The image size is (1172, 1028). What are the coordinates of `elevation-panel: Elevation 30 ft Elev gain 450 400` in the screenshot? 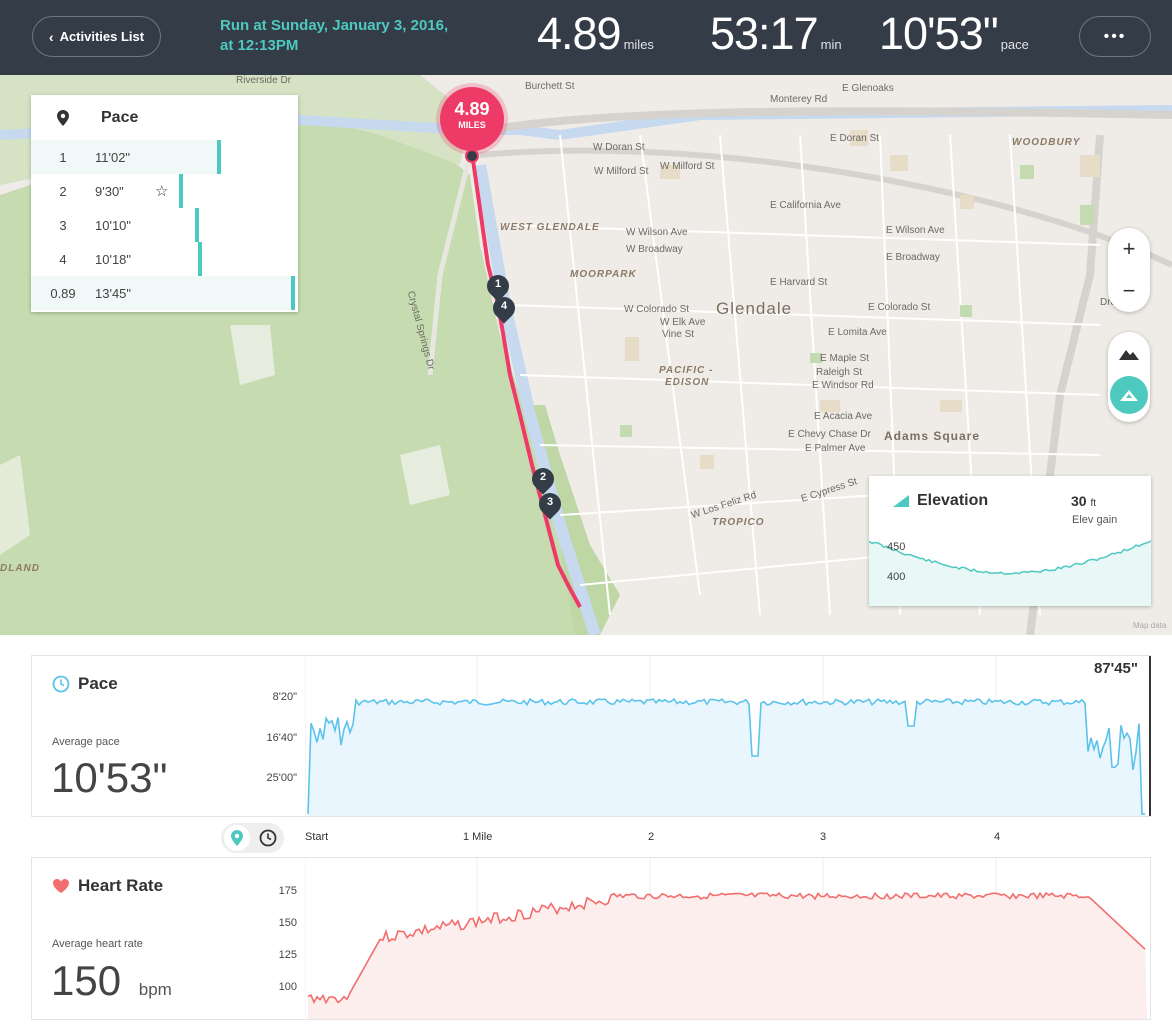 It's located at (1010, 541).